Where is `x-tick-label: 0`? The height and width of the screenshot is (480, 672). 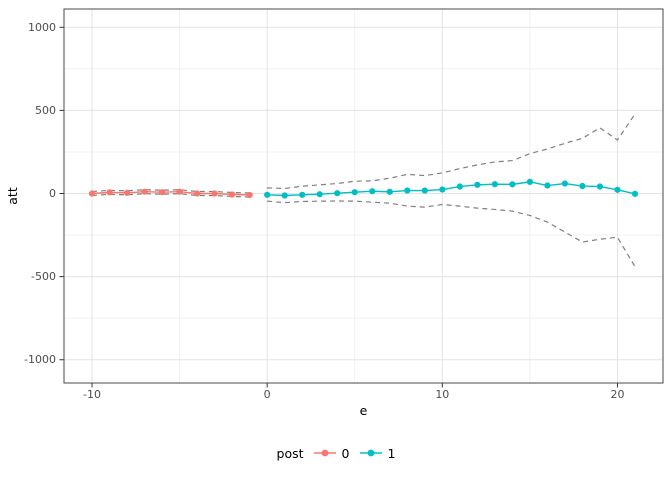 x-tick-label: 0 is located at coordinates (267, 394).